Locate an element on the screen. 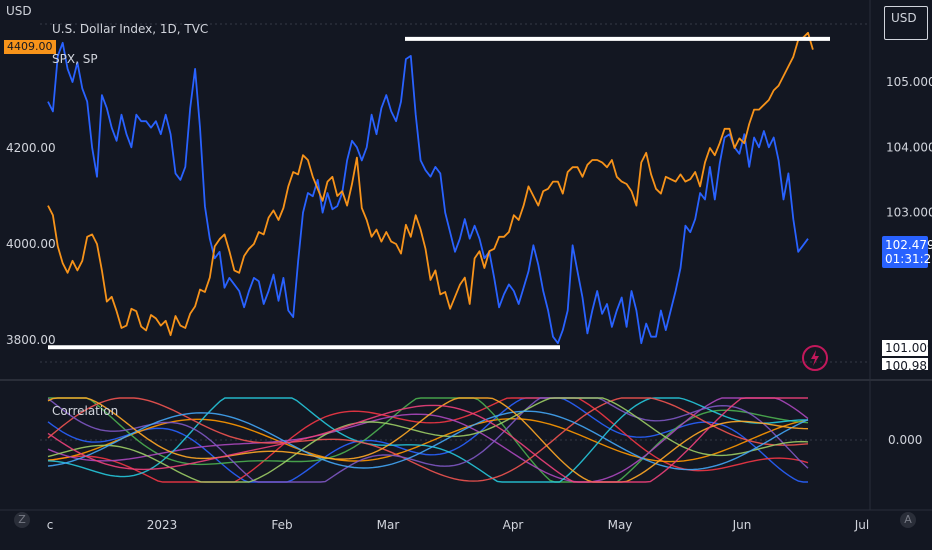 This screenshot has width=932, height=550. current-price: 102.479 is located at coordinates (908, 245).